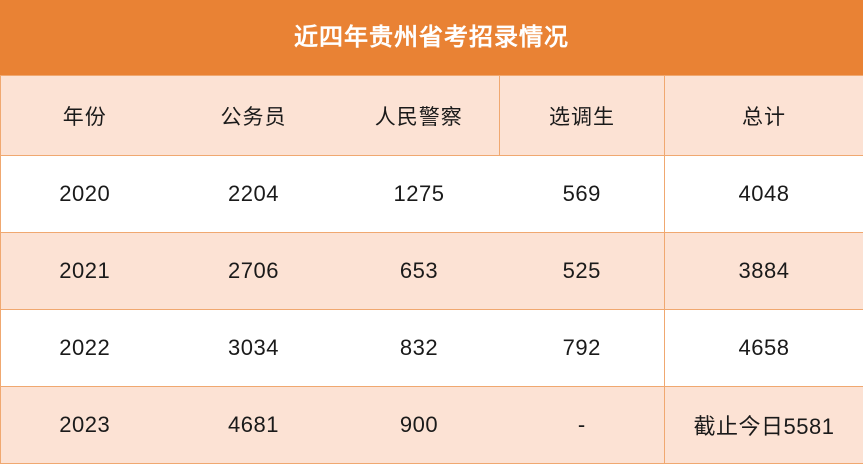 This screenshot has width=863, height=464. What do you see at coordinates (763, 348) in the screenshot?
I see `cell-total: 4658` at bounding box center [763, 348].